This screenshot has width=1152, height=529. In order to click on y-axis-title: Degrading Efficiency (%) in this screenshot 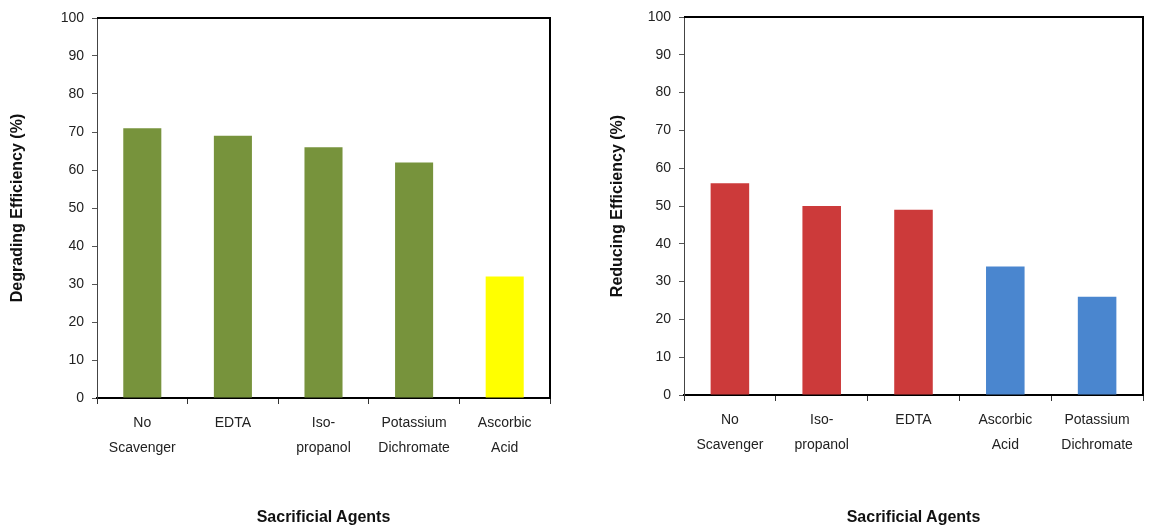, I will do `click(17, 208)`.